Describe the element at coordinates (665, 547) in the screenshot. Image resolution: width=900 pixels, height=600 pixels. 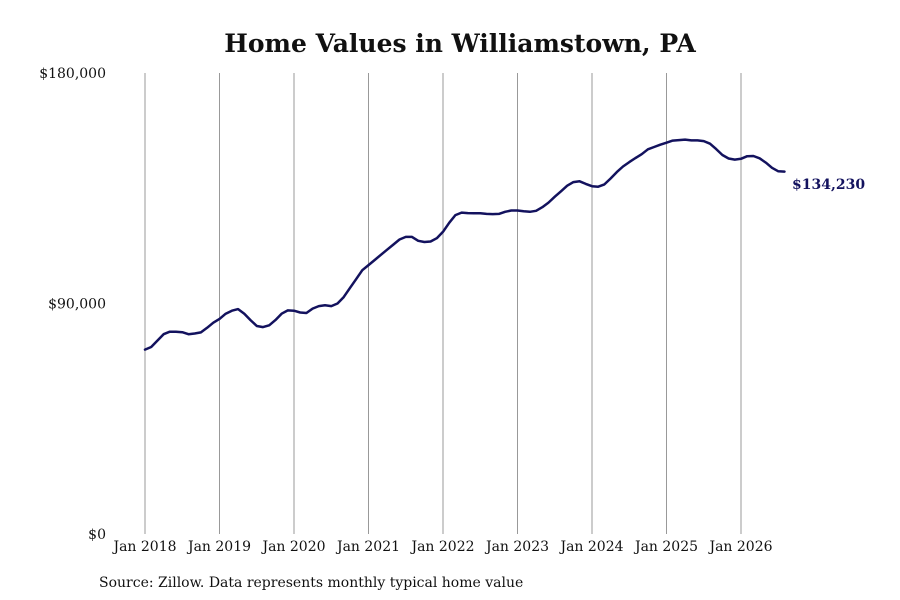
I see `x-tick-label-2025: Jan 2025` at that location.